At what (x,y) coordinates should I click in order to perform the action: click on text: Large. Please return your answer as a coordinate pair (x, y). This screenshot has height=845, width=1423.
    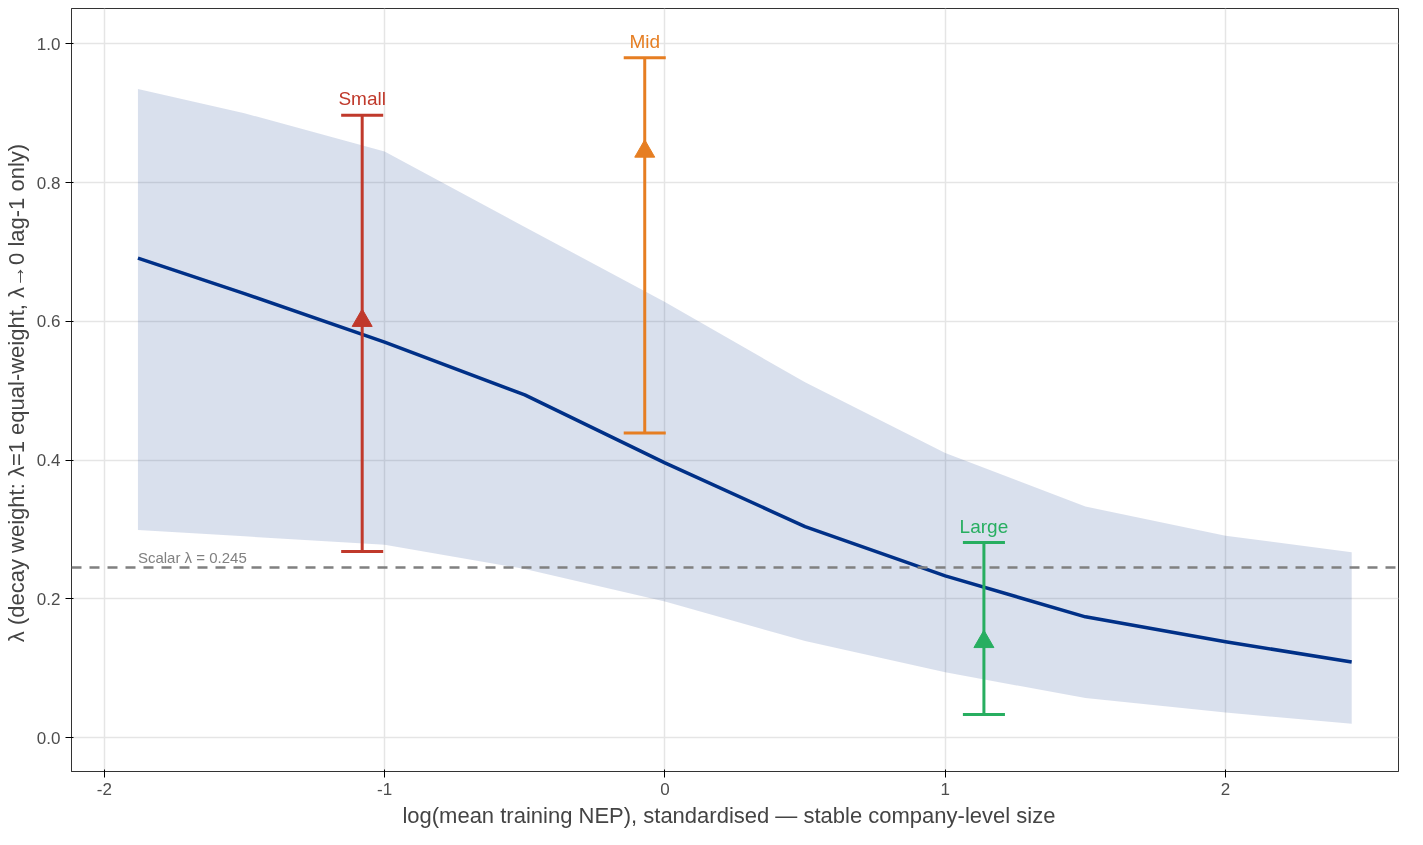
    Looking at the image, I should click on (984, 526).